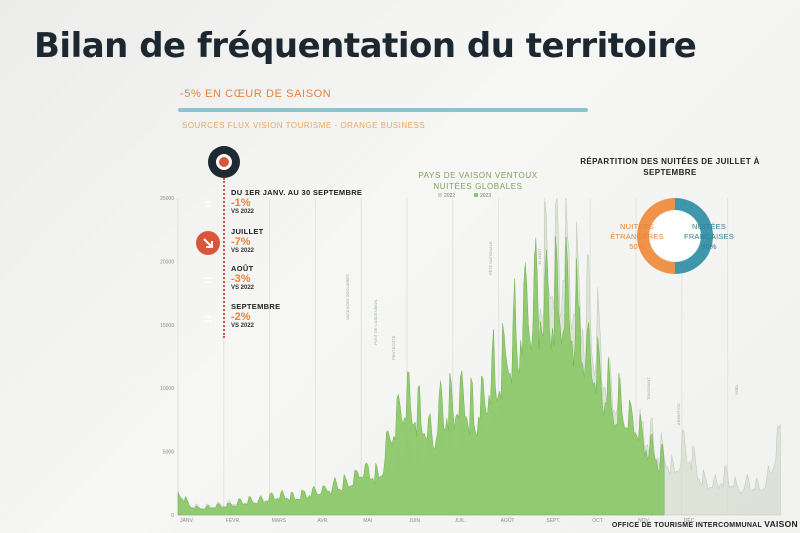 This screenshot has width=800, height=533. I want to click on x-tick-label: MARS, so click(279, 521).